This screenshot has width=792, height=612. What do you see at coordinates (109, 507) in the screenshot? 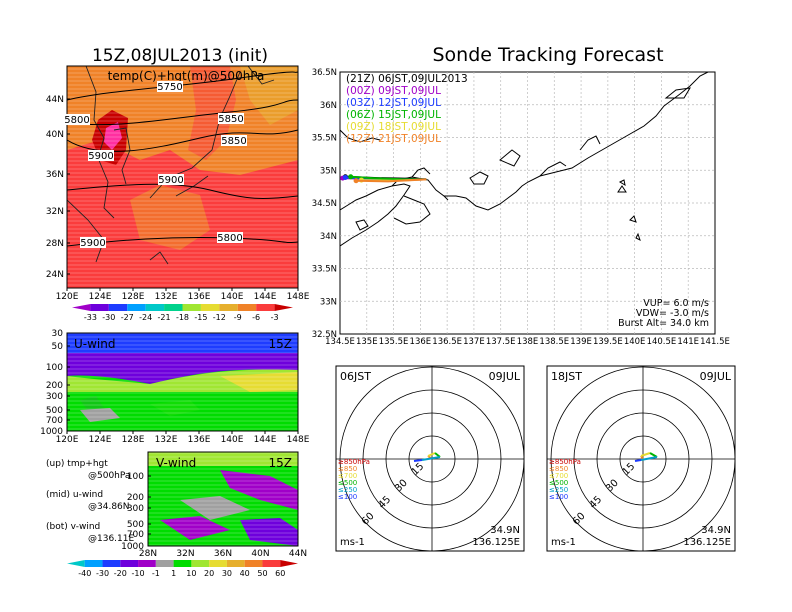
I see `note-line-b: @34.86N` at bounding box center [109, 507].